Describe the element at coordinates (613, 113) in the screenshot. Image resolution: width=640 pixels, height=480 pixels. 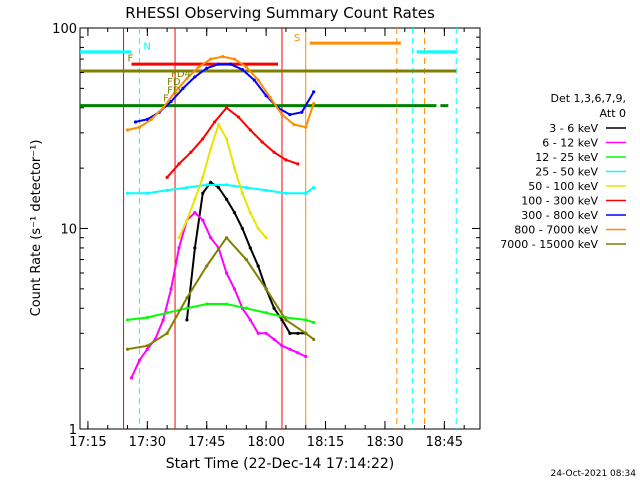
I see `legend-title: Att 0` at that location.